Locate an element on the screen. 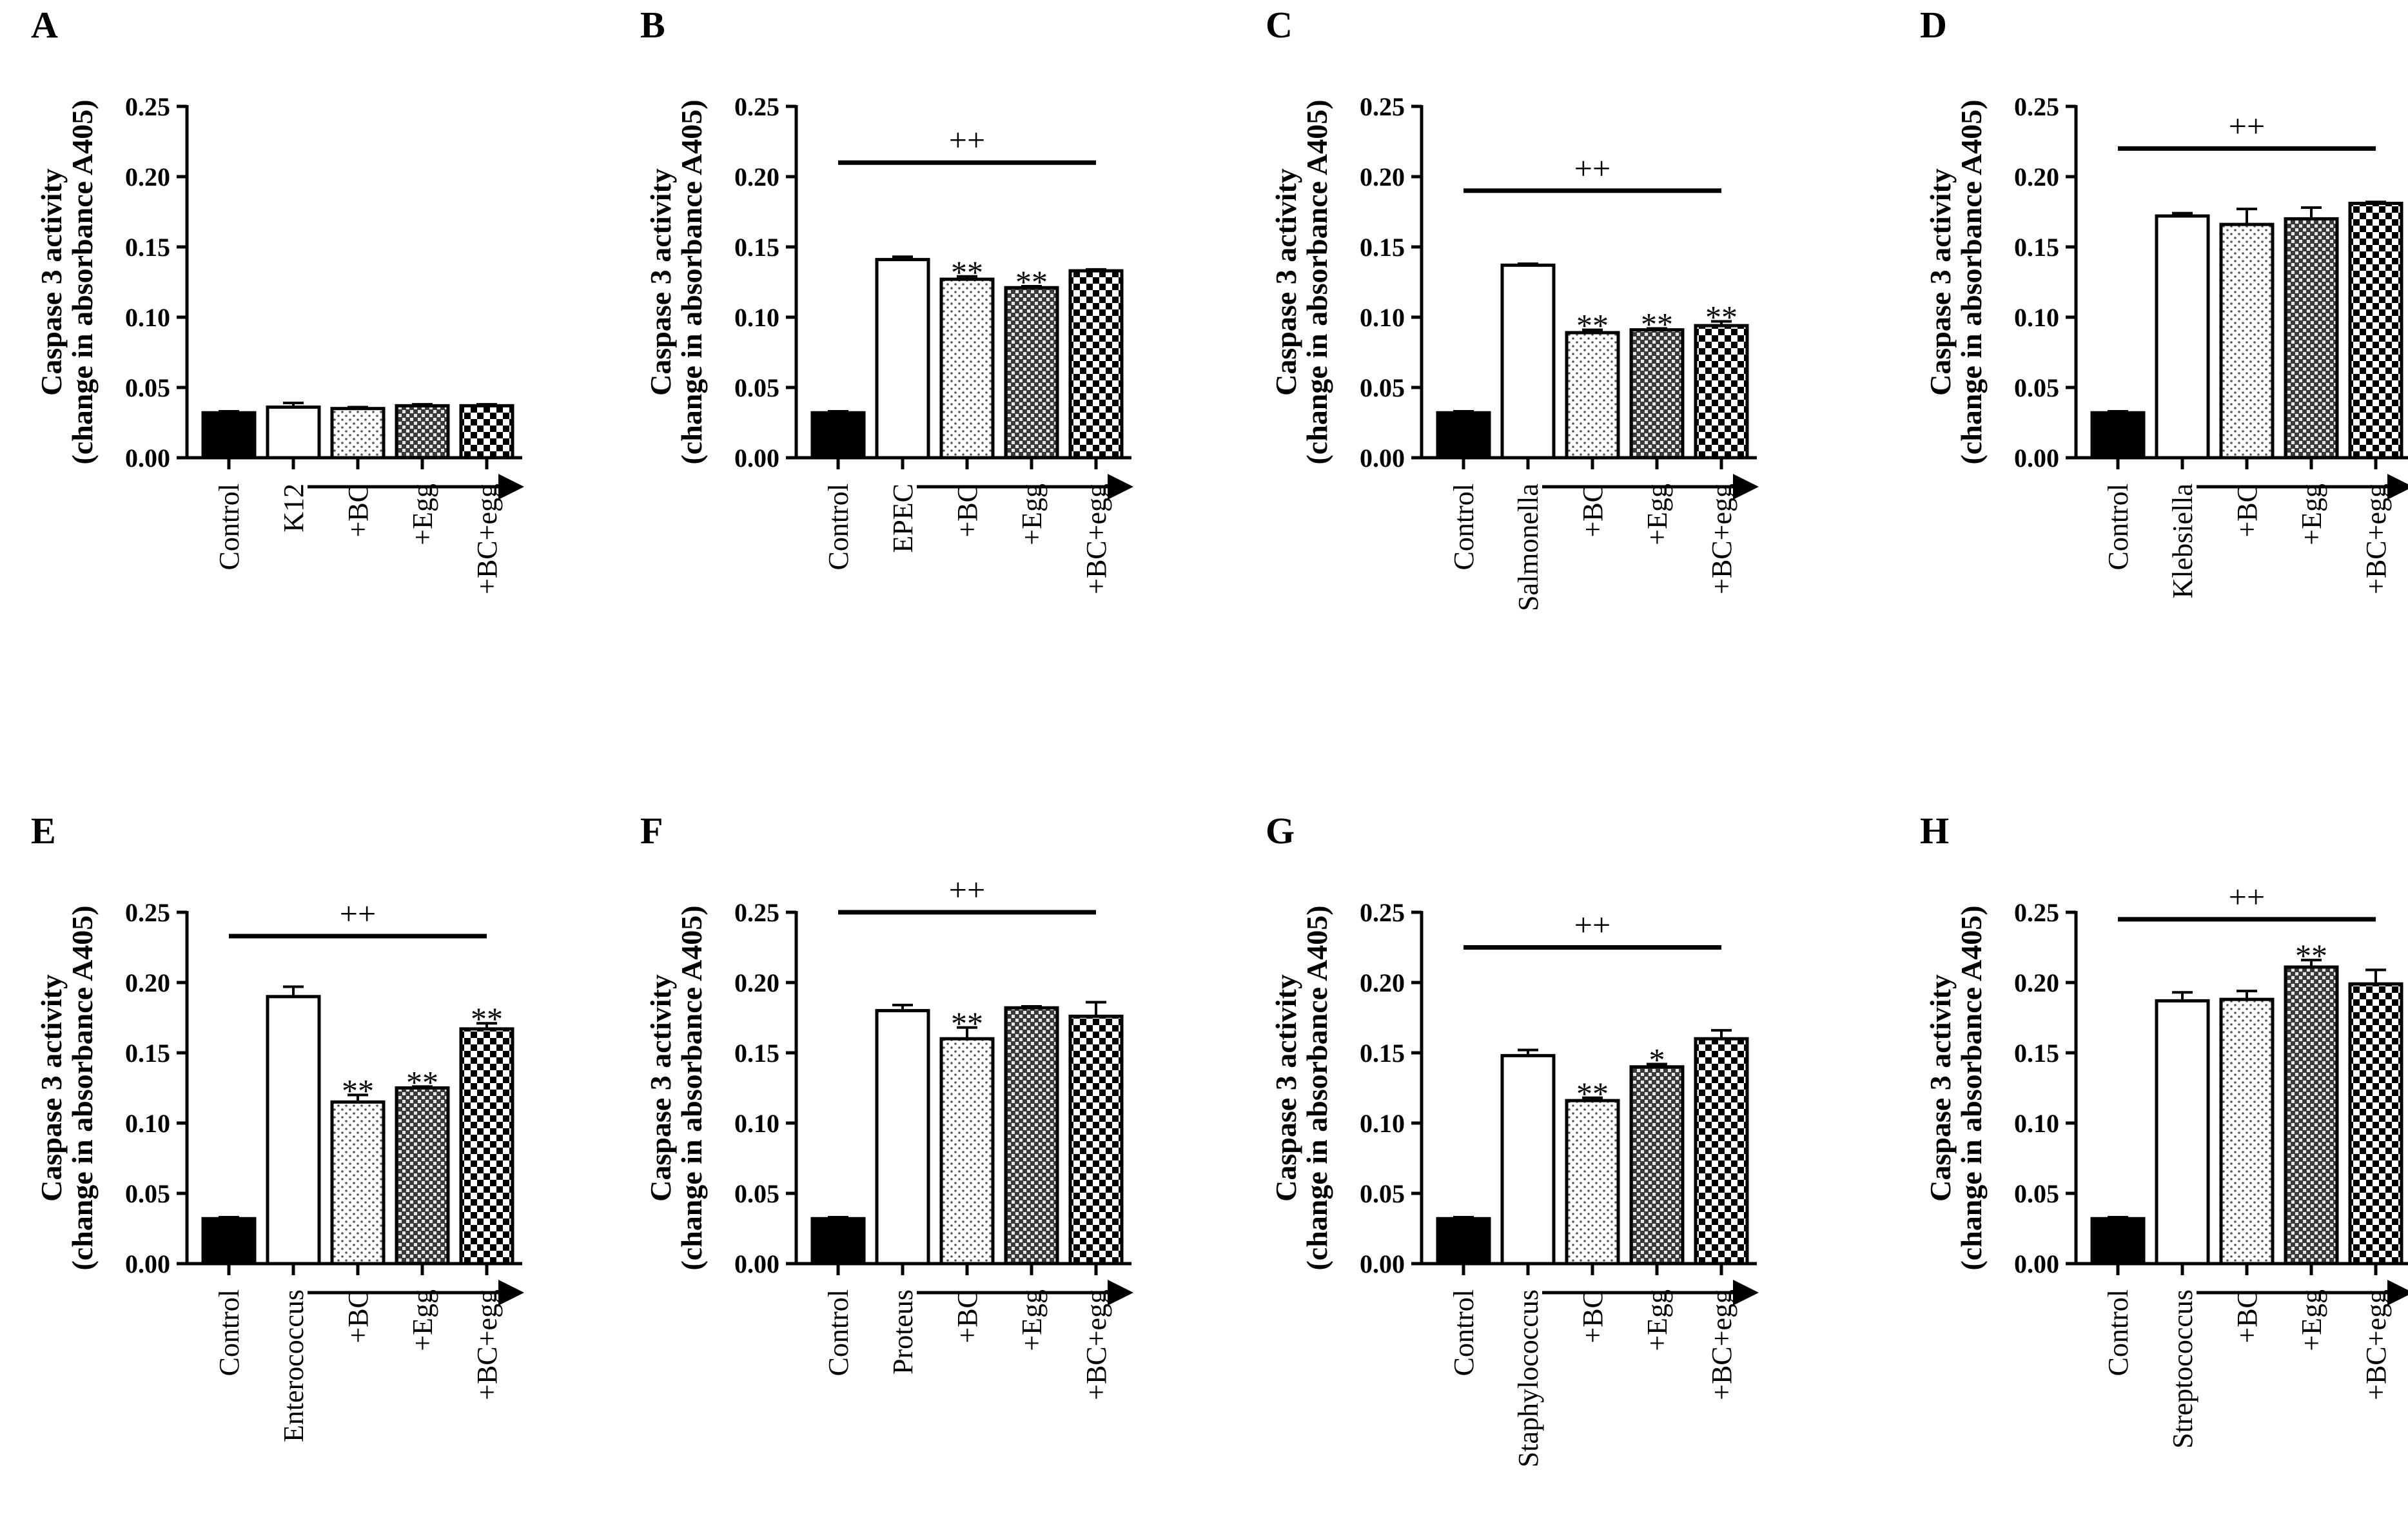  bar-staphylococcus is located at coordinates (1528, 1159).